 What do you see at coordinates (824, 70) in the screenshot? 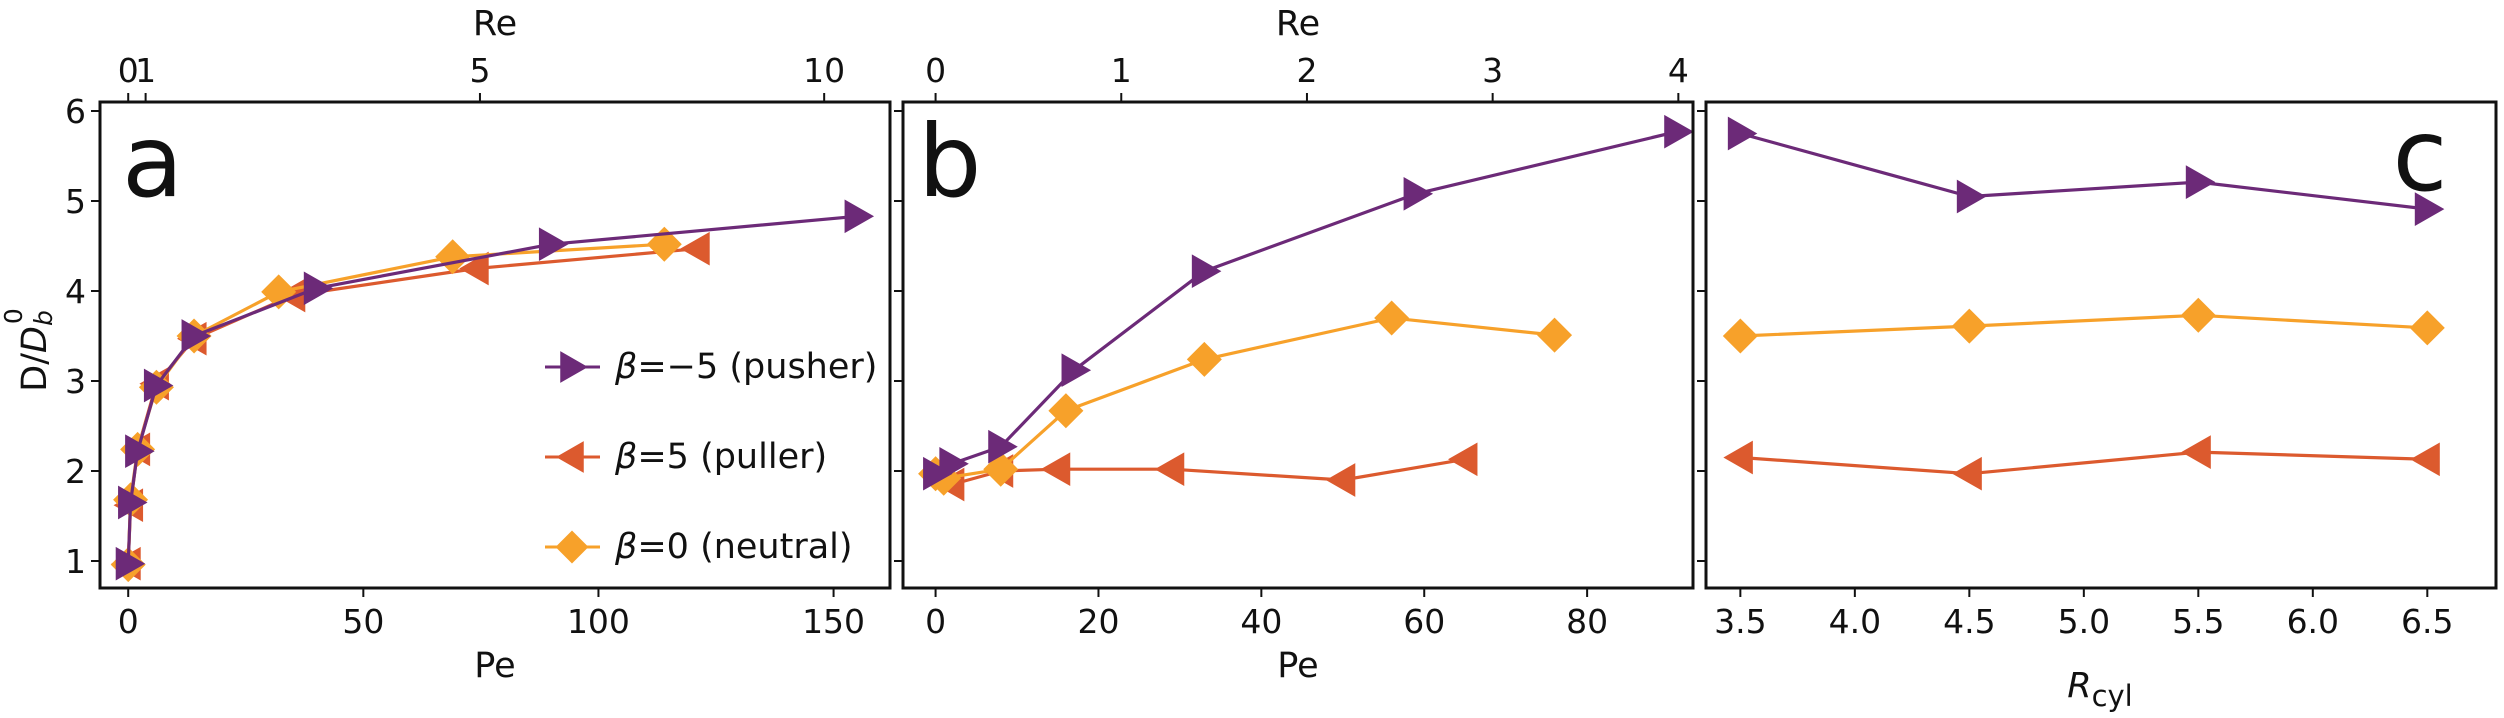
I see `panel-a-top-tick-label-3: 10` at bounding box center [824, 70].